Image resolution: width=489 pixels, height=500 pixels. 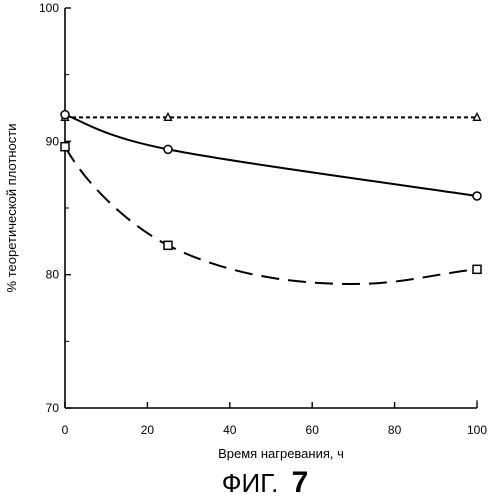 I want to click on figure-caption-number: 7, so click(x=300, y=482).